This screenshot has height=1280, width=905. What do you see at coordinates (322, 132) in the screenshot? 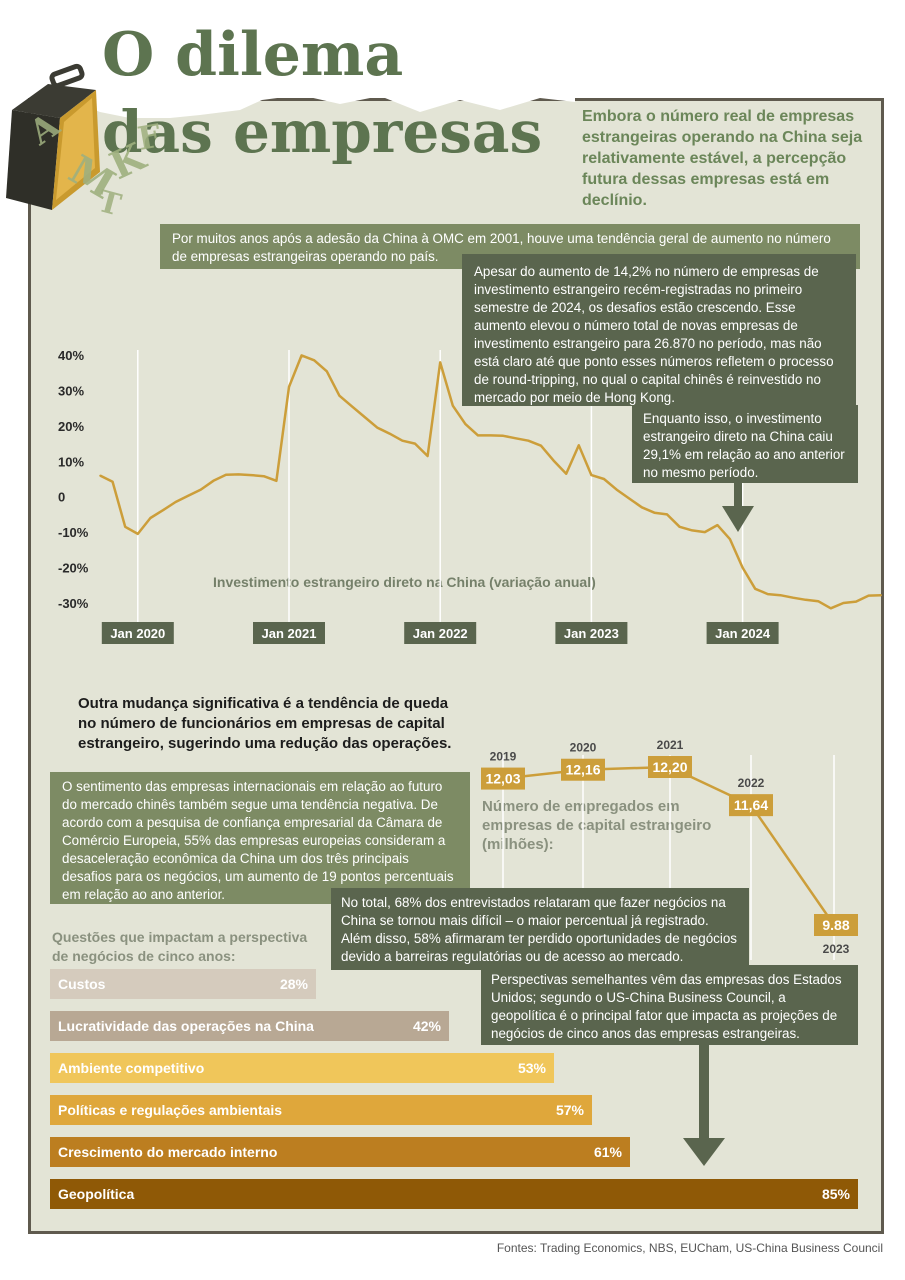
I see `page-title-line2: das empresas` at bounding box center [322, 132].